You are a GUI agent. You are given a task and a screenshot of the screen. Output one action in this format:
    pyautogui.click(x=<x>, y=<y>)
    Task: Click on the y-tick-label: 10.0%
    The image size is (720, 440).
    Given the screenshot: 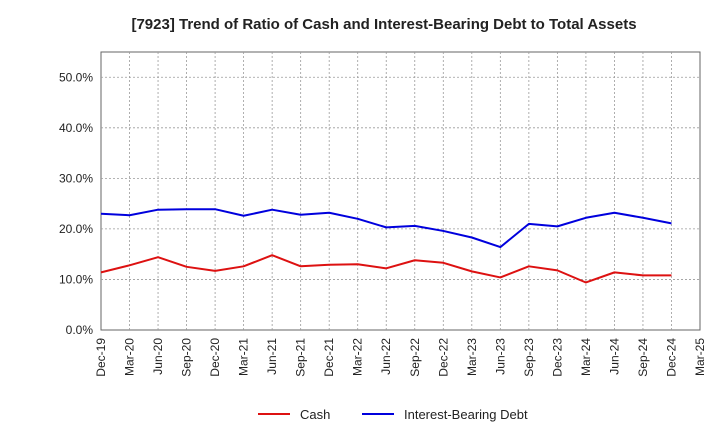 What is the action you would take?
    pyautogui.click(x=76, y=279)
    